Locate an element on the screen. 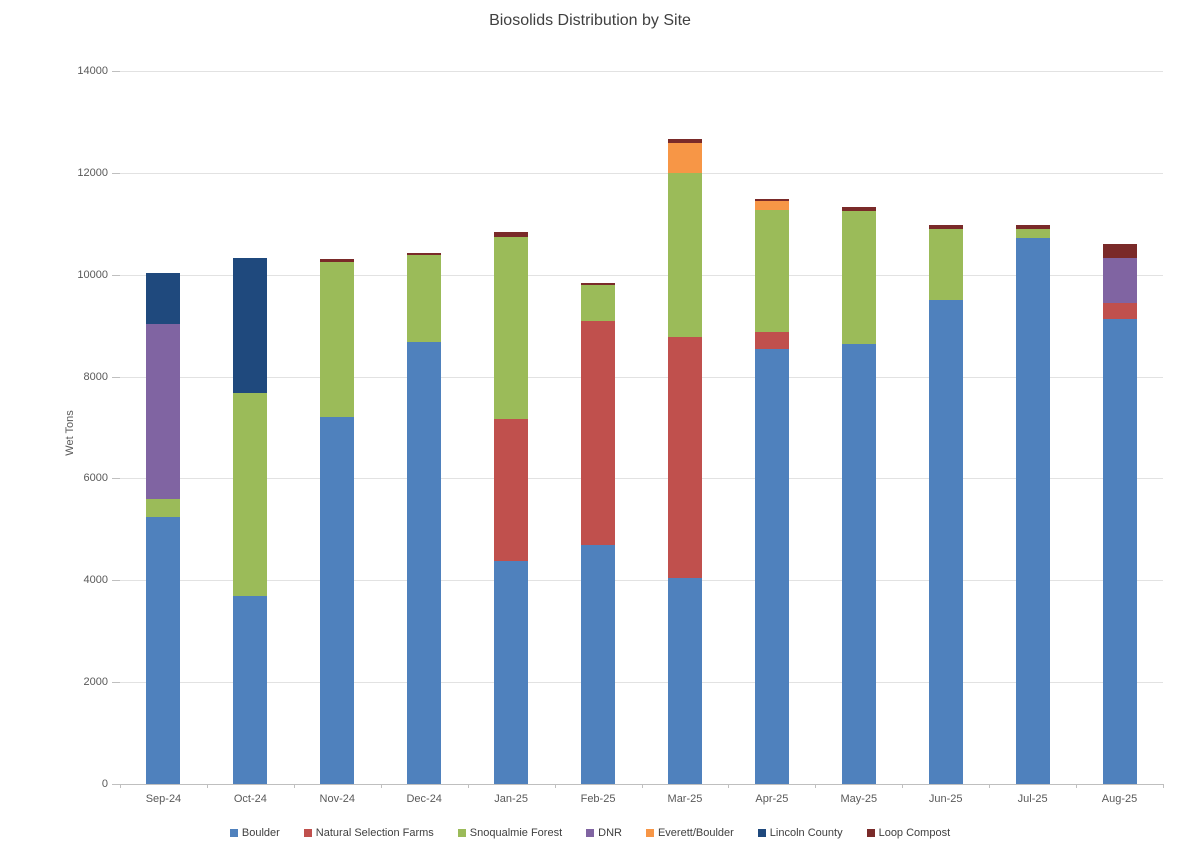 The width and height of the screenshot is (1180, 857). legend-label: Natural Selection Farms is located at coordinates (374, 833).